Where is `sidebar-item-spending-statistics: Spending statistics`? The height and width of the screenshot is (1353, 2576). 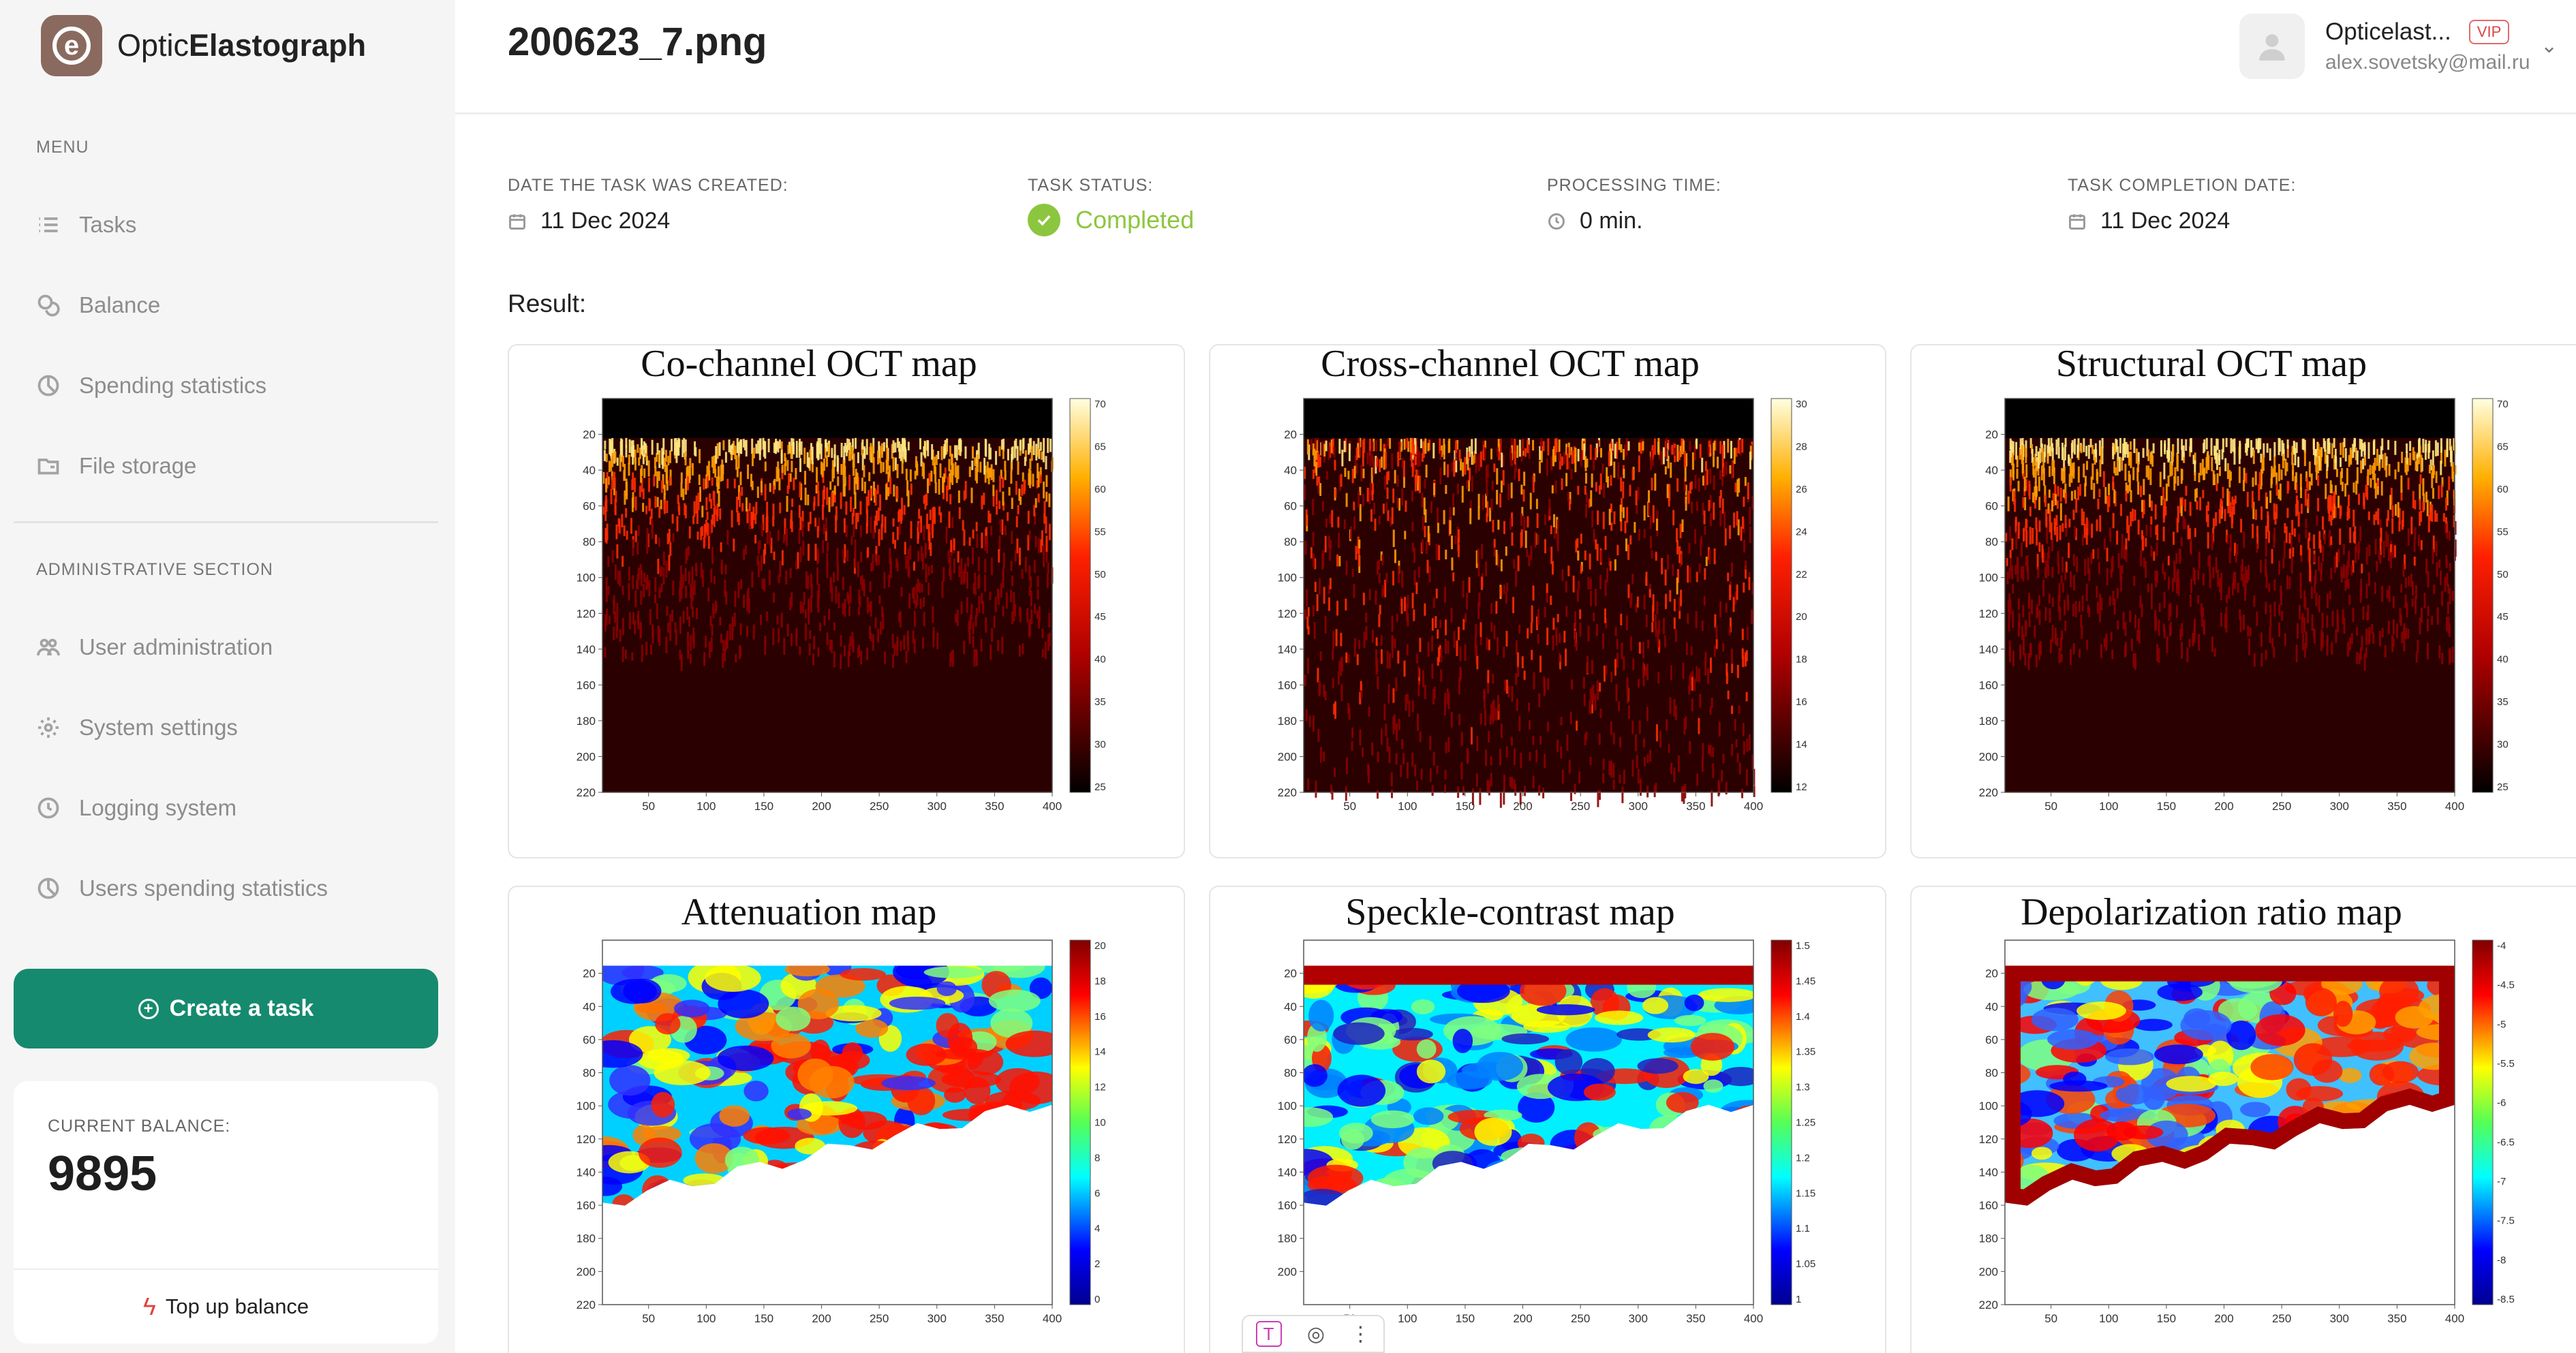 sidebar-item-spending-statistics: Spending statistics is located at coordinates (151, 386).